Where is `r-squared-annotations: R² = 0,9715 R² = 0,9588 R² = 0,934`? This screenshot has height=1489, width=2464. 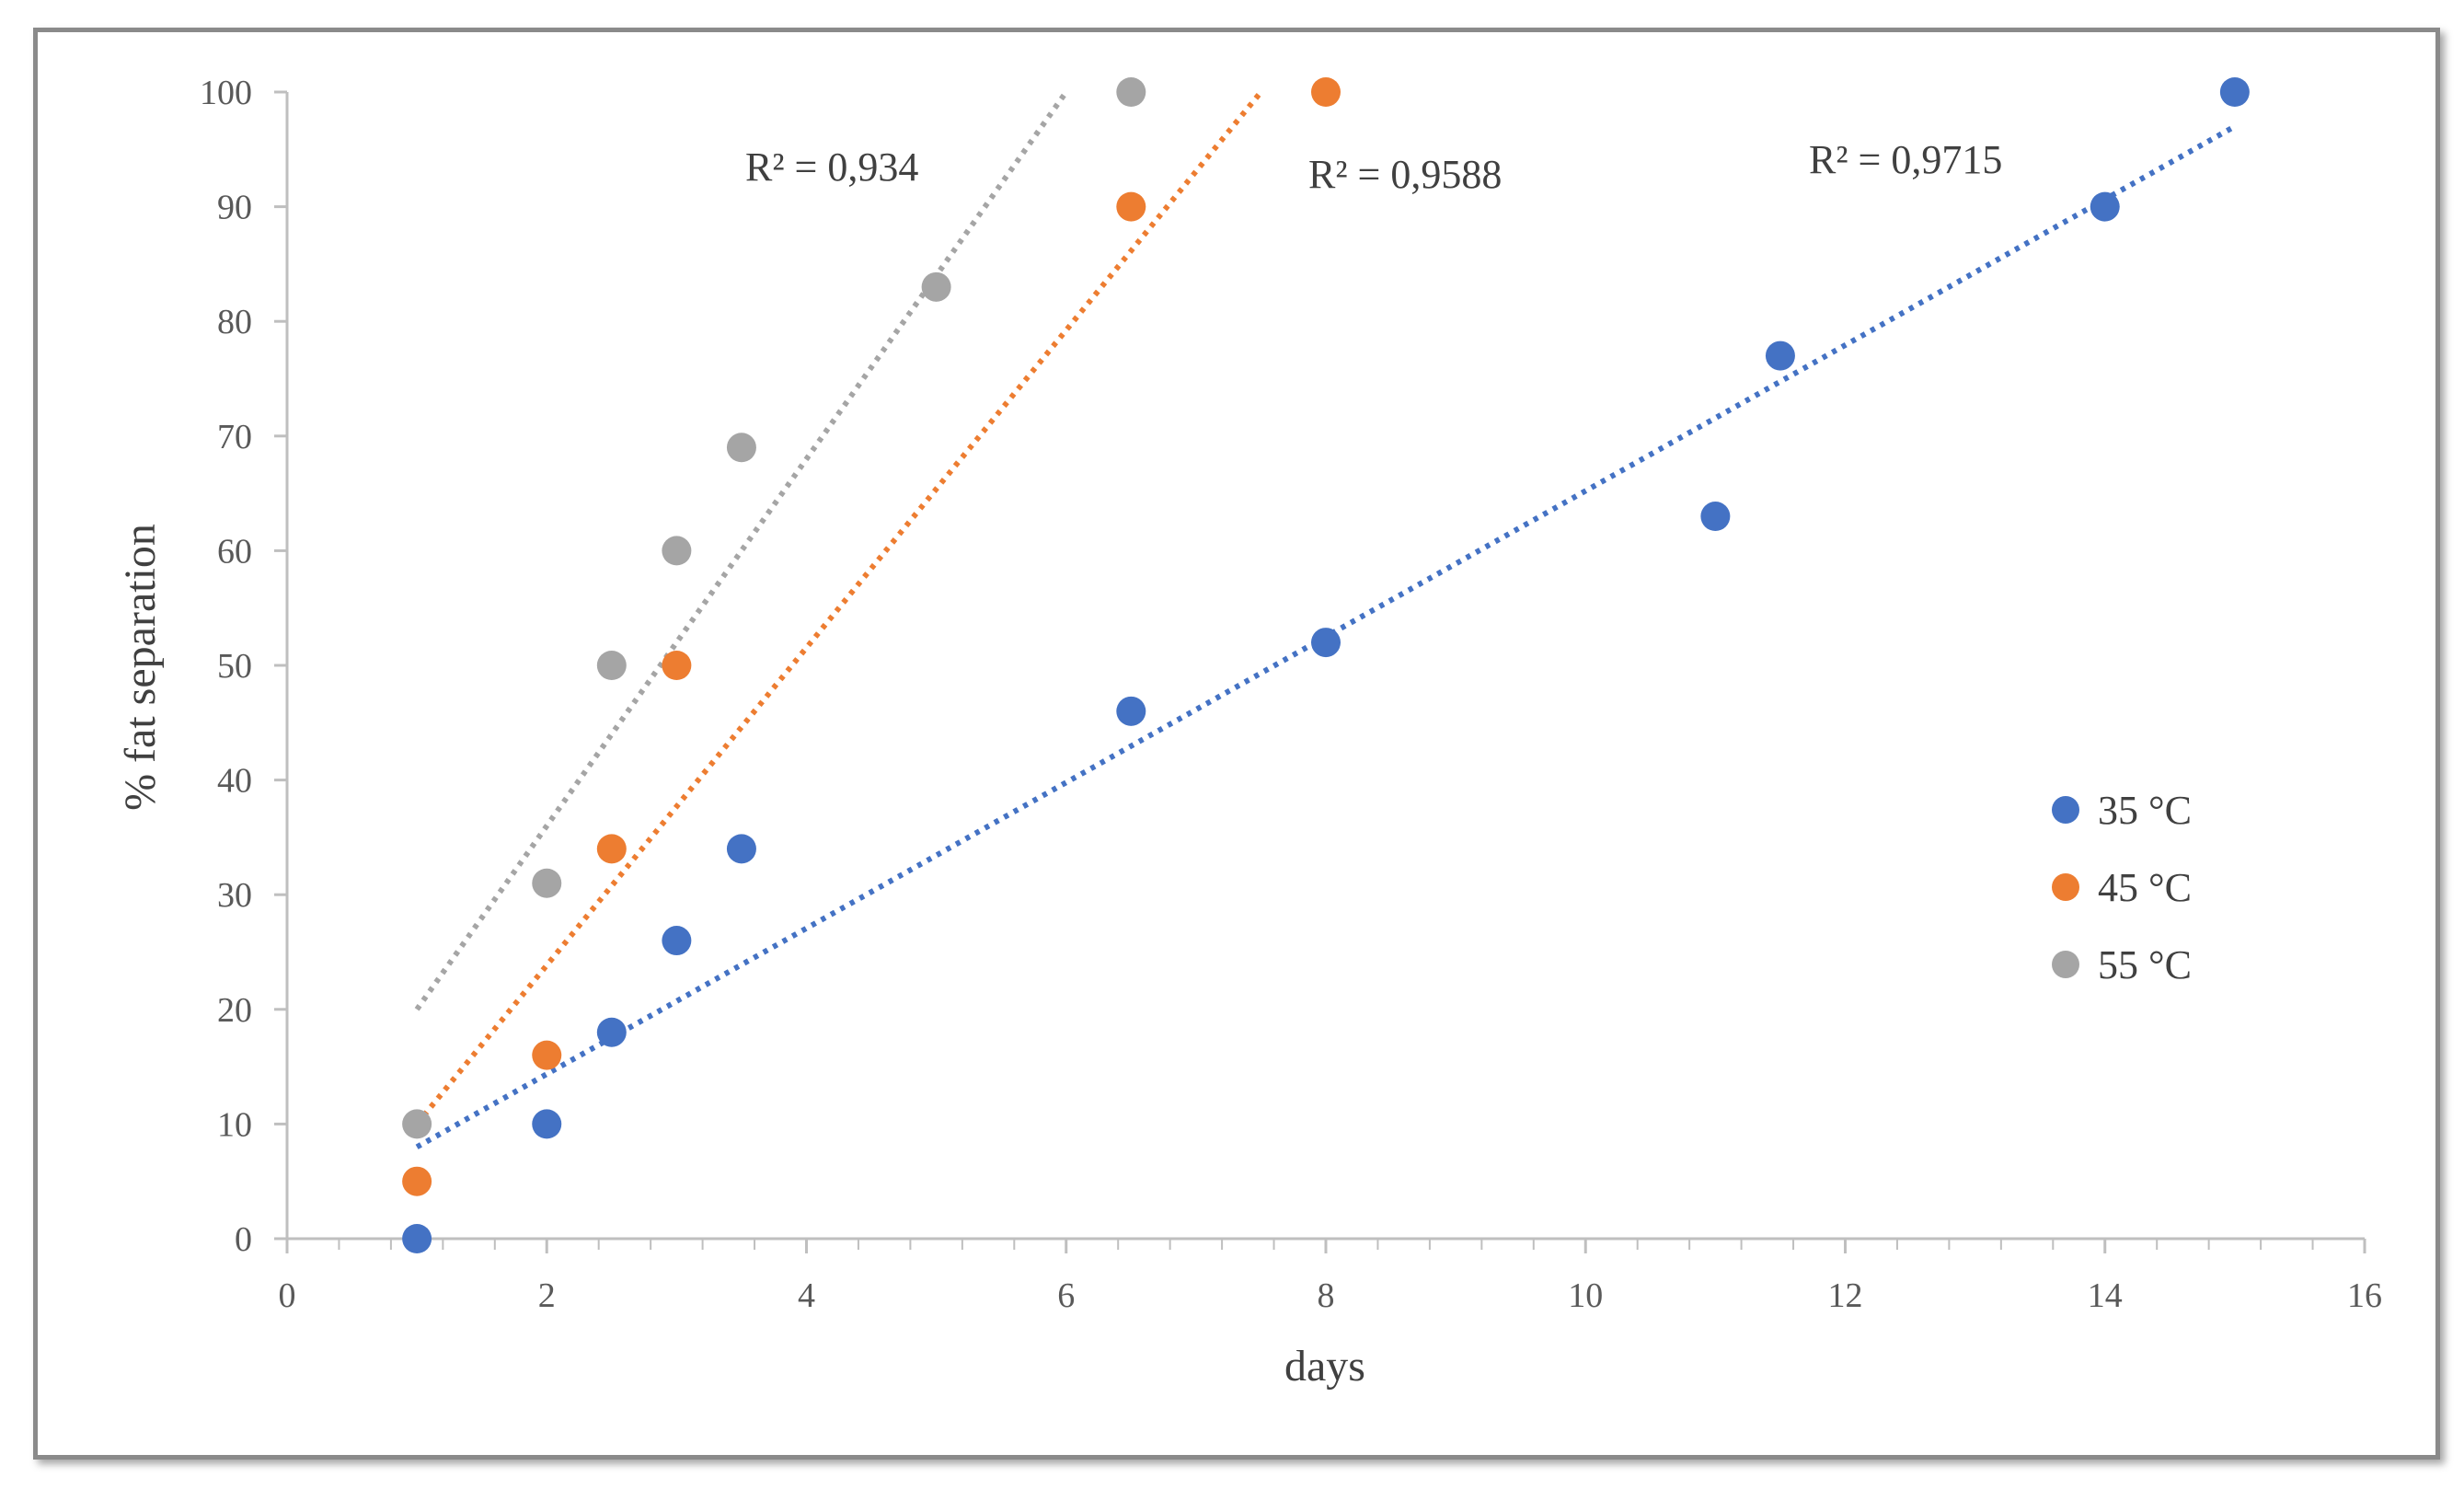 r-squared-annotations: R² = 0,9715 R² = 0,9588 R² = 0,934 is located at coordinates (1373, 167).